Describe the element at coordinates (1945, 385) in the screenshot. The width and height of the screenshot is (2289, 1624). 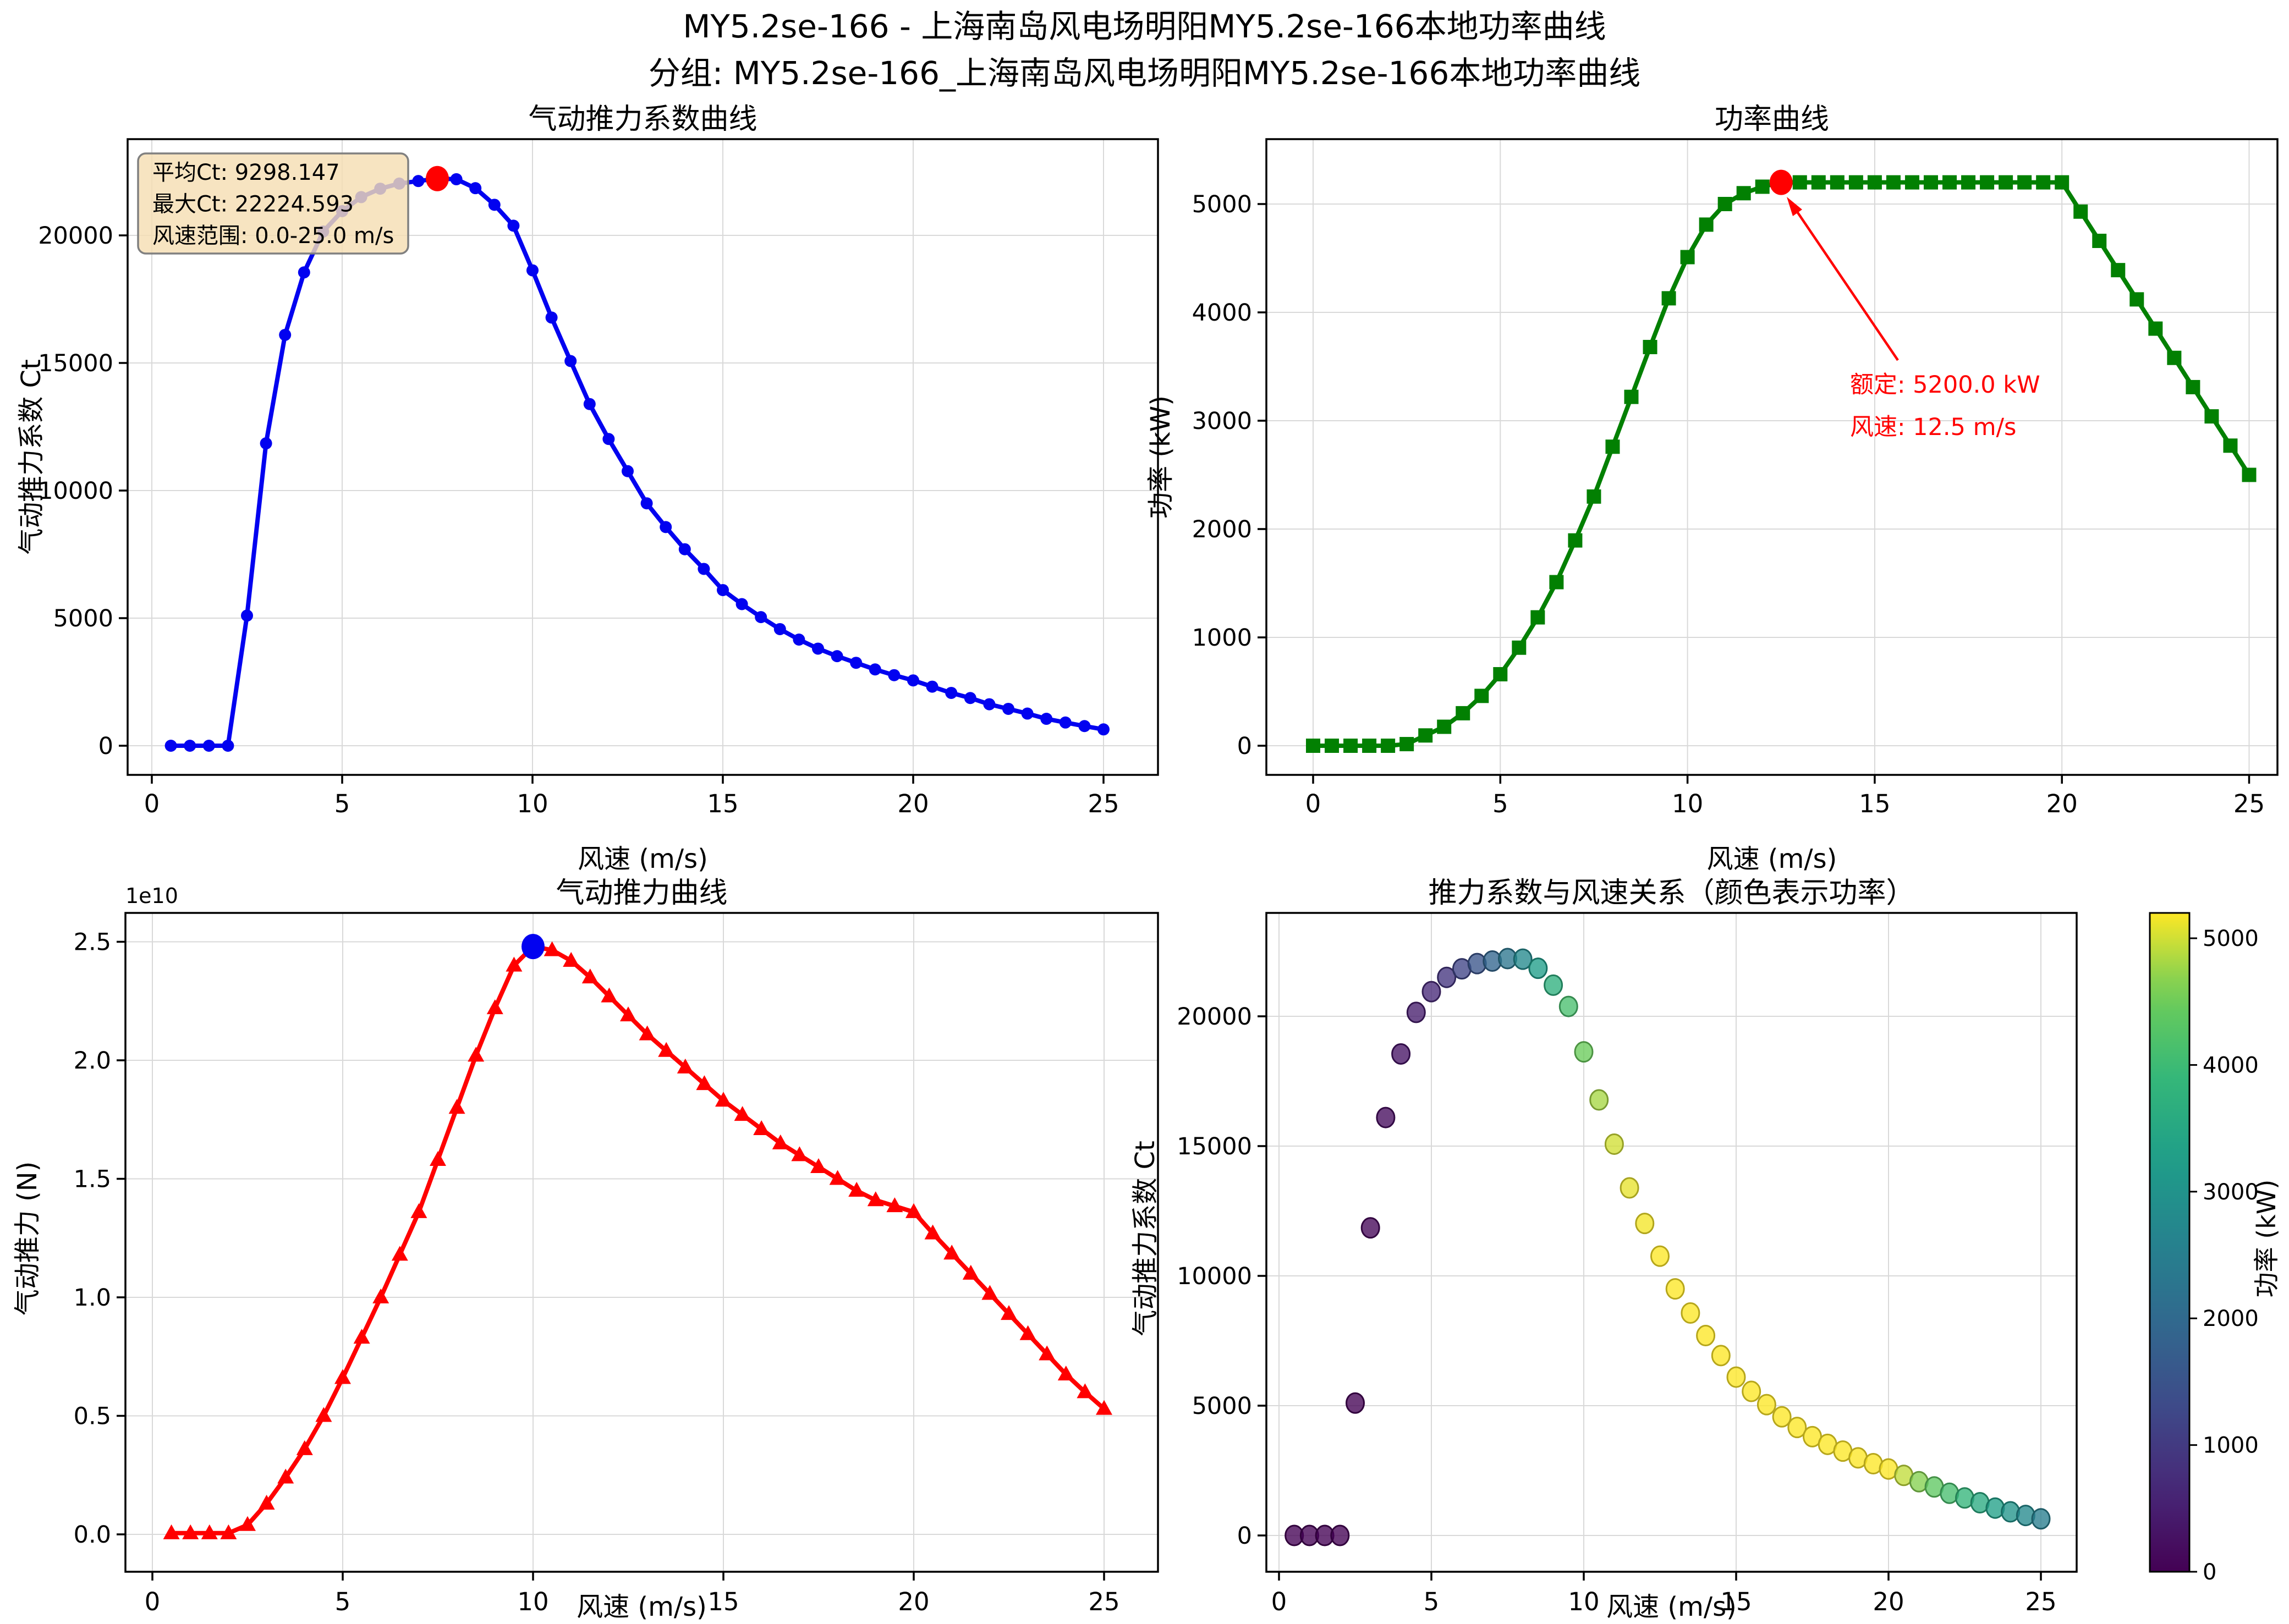
I see `svg-text: 额定: 5200.0 kW` at that location.